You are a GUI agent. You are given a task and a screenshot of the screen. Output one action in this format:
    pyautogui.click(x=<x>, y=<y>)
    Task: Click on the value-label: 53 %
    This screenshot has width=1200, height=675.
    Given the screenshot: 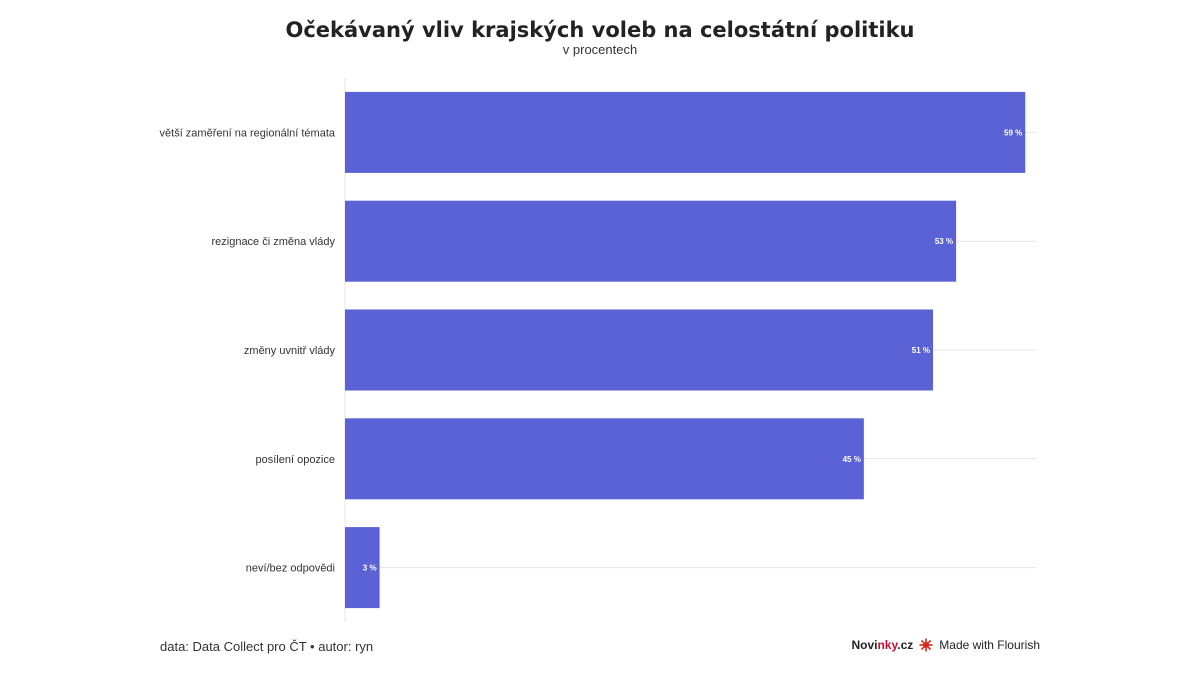 What is the action you would take?
    pyautogui.click(x=944, y=241)
    